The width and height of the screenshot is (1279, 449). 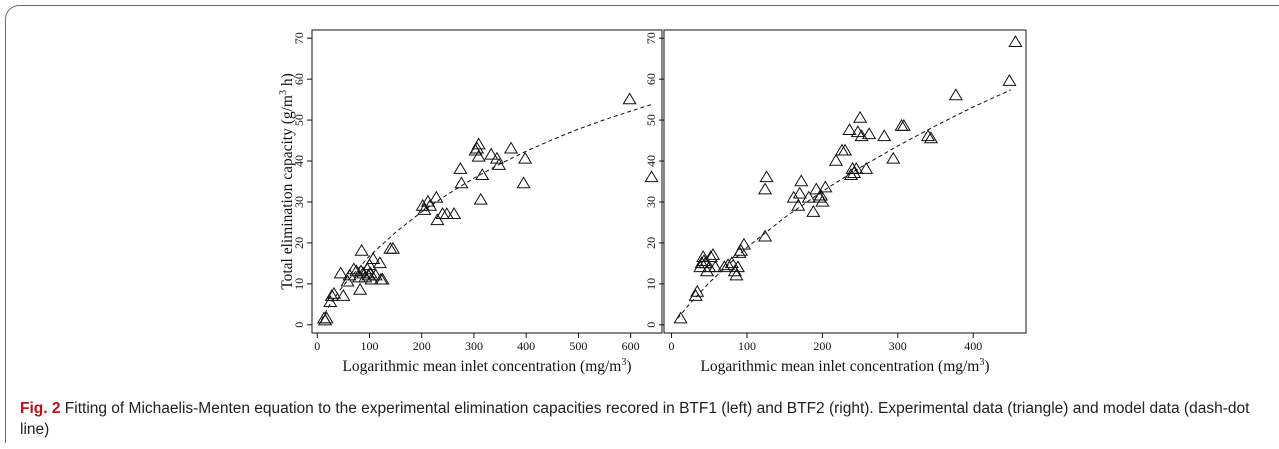 What do you see at coordinates (287, 81) in the screenshot?
I see `y-axis-label-end: h)` at bounding box center [287, 81].